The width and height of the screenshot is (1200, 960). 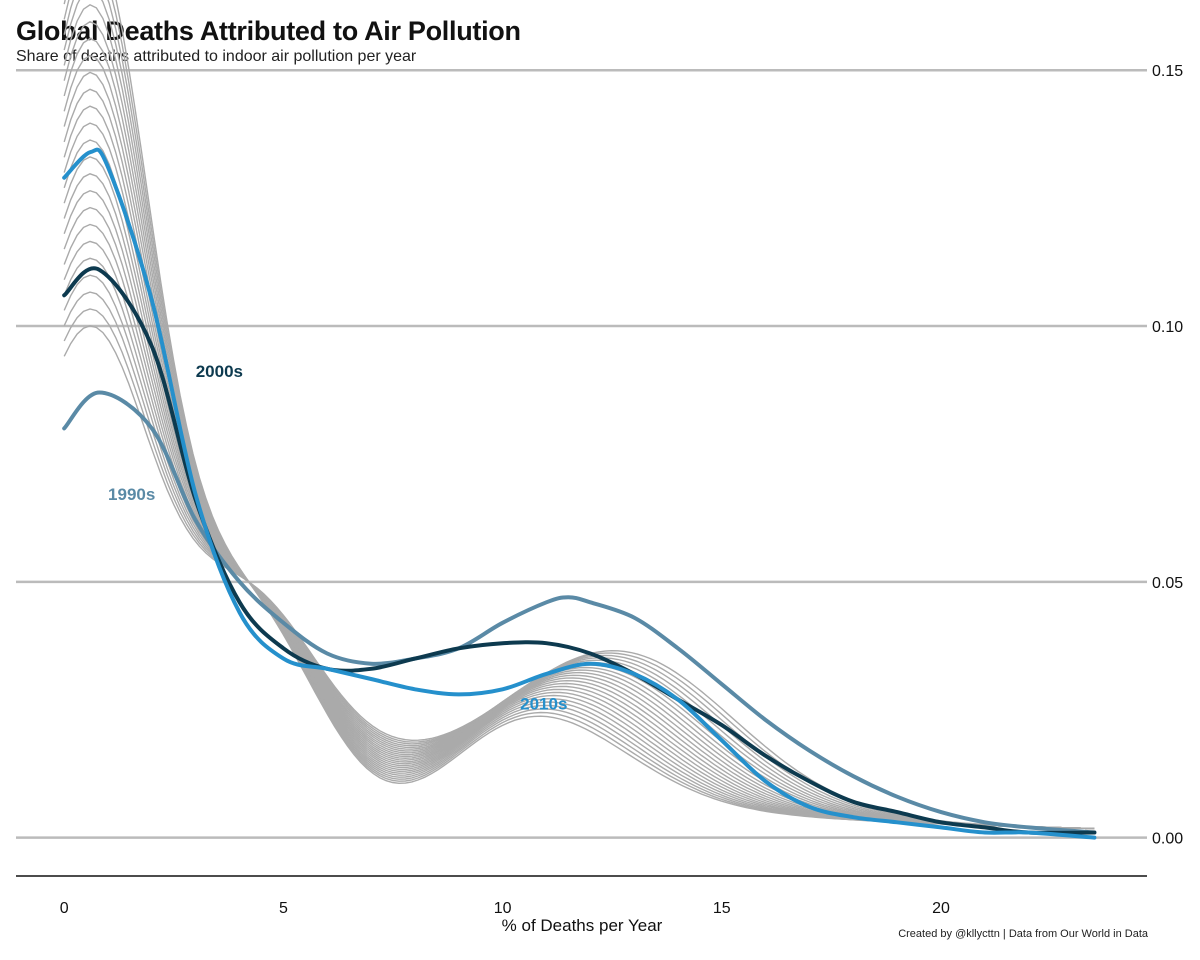 What do you see at coordinates (582, 925) in the screenshot?
I see `x-axis-label: % of Deaths per Year` at bounding box center [582, 925].